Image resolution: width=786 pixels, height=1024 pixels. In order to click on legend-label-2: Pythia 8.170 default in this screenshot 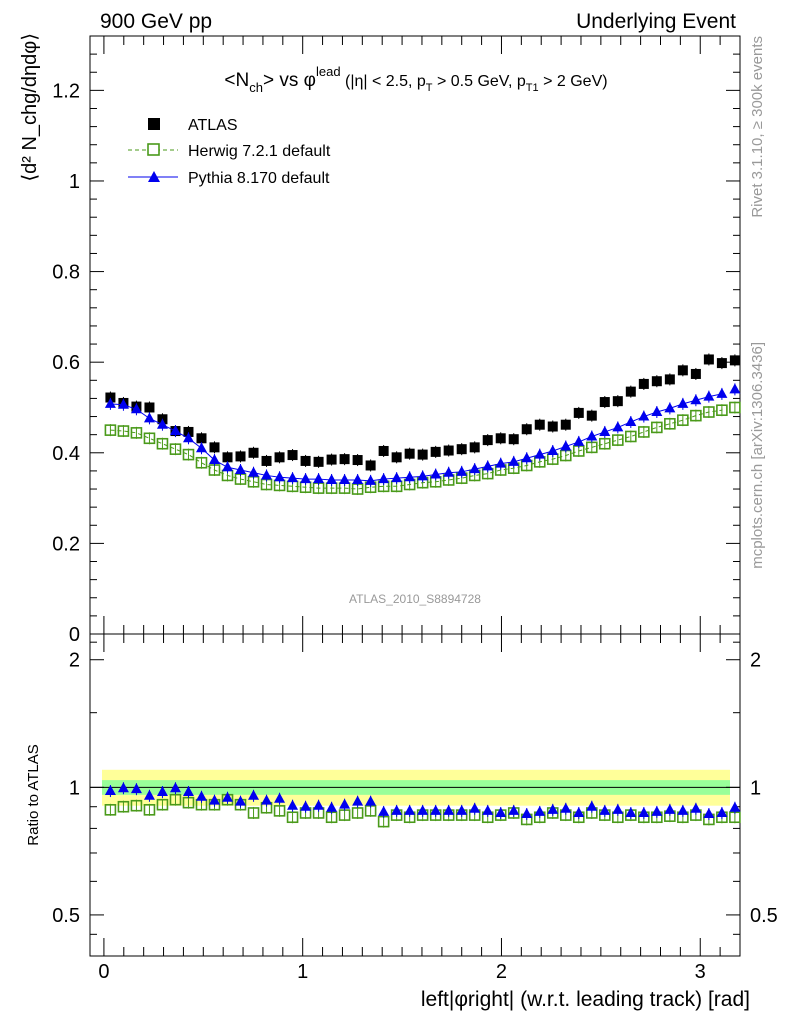, I will do `click(259, 178)`.